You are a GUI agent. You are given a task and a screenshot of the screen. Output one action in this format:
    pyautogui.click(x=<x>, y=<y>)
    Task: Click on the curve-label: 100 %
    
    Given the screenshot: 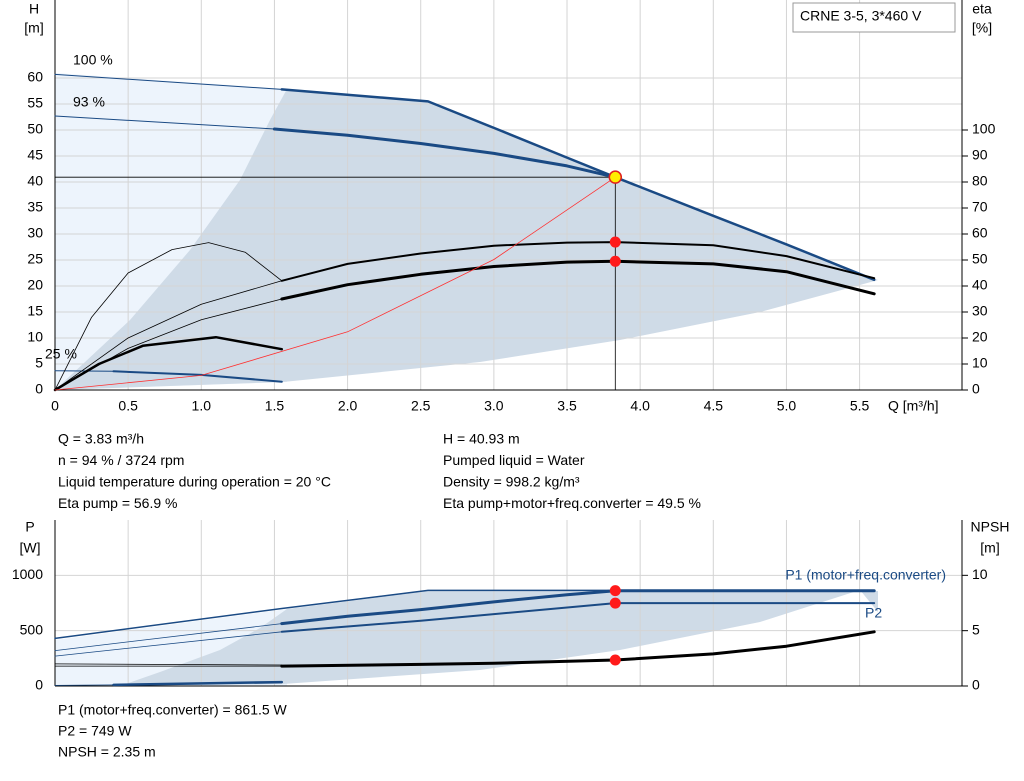 What is the action you would take?
    pyautogui.click(x=93, y=60)
    